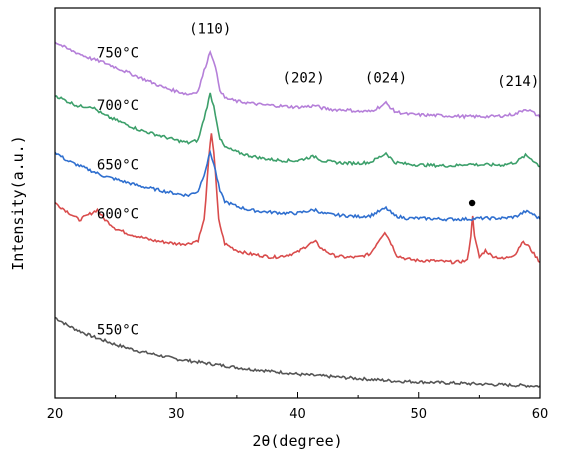 Image resolution: width=581 pixels, height=465 pixels. I want to click on series-label: 600°C, so click(118, 214).